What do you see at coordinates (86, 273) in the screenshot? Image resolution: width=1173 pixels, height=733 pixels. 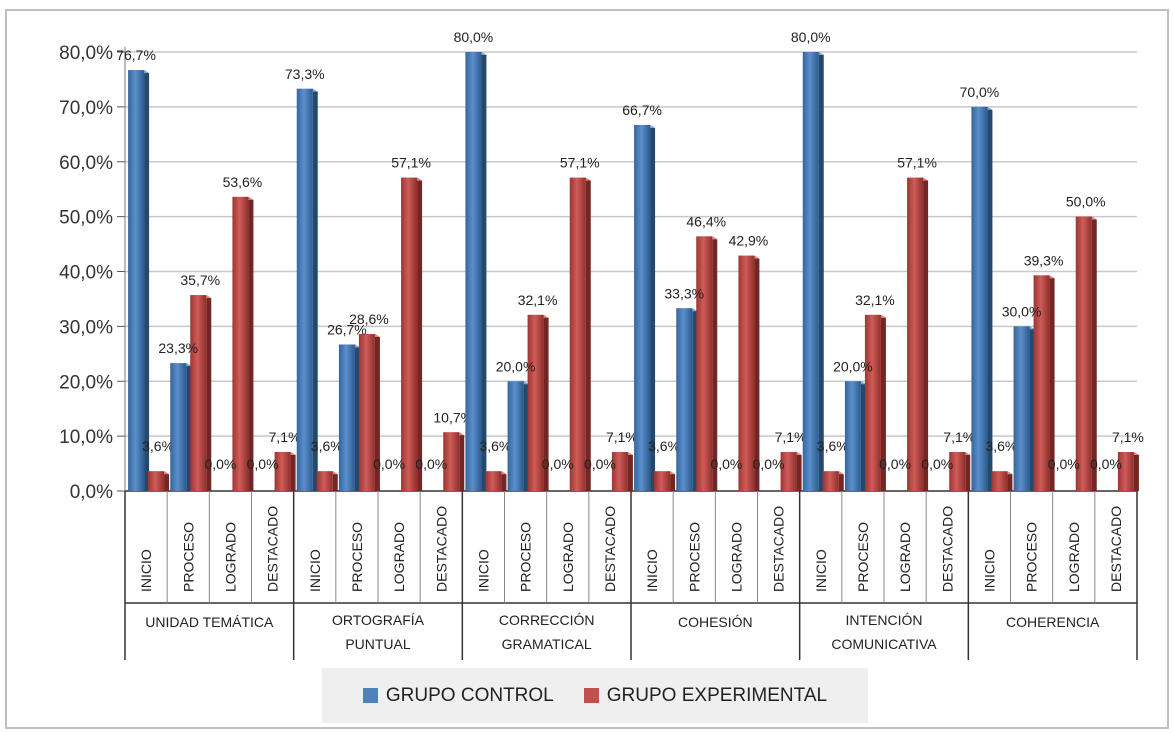 I see `y-tick-label: 40,0%` at bounding box center [86, 273].